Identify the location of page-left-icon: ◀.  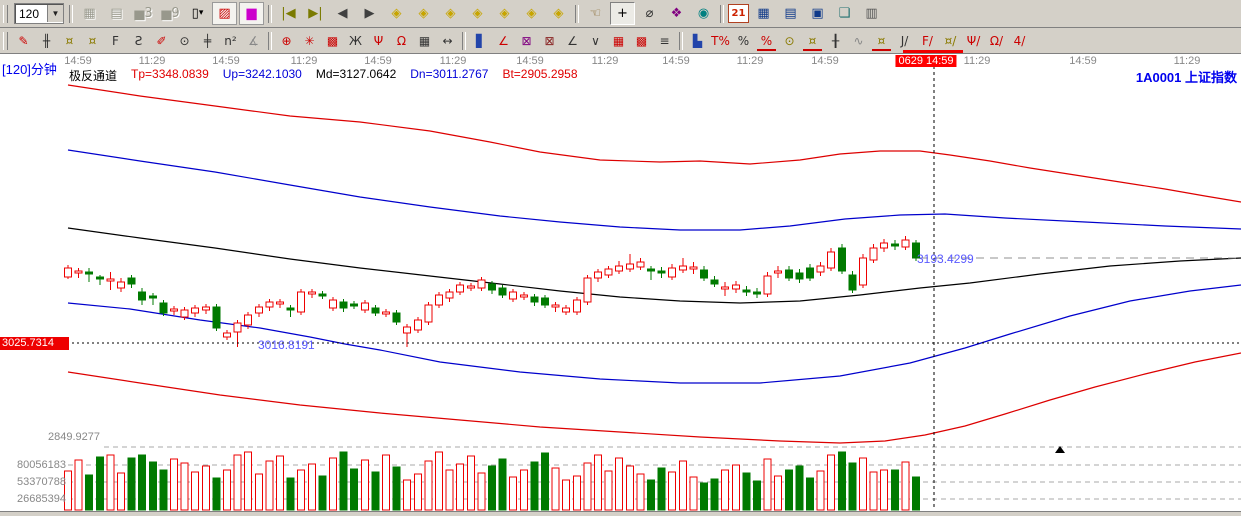
(342, 13).